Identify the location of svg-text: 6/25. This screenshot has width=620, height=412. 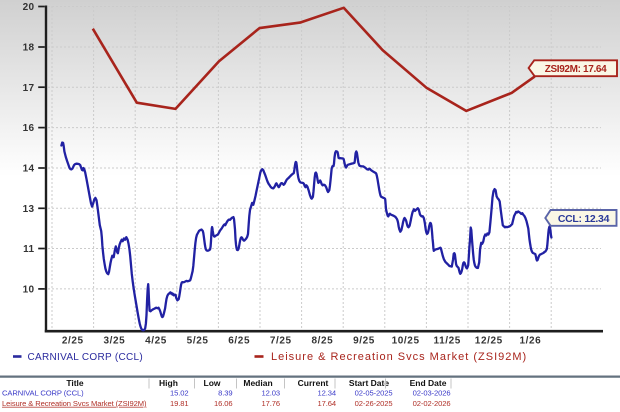
(239, 341).